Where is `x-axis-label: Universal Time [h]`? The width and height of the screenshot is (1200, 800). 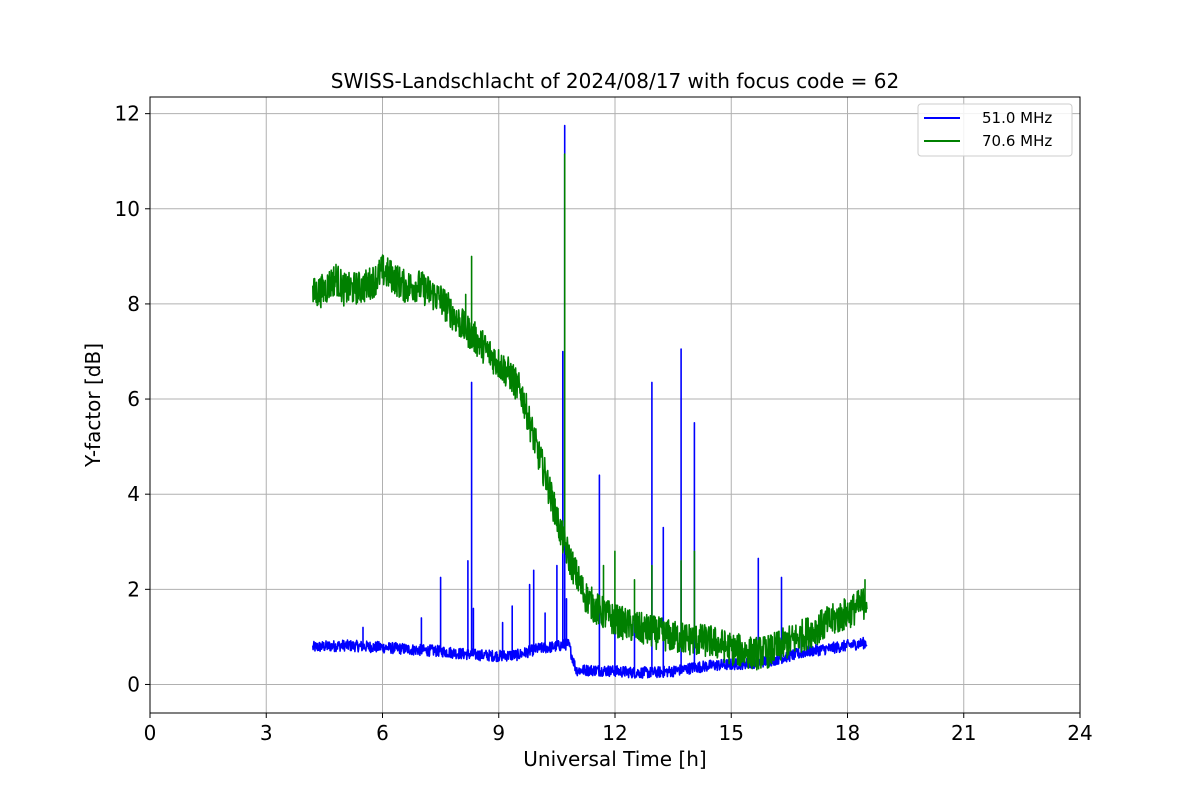
x-axis-label: Universal Time [h] is located at coordinates (614, 759).